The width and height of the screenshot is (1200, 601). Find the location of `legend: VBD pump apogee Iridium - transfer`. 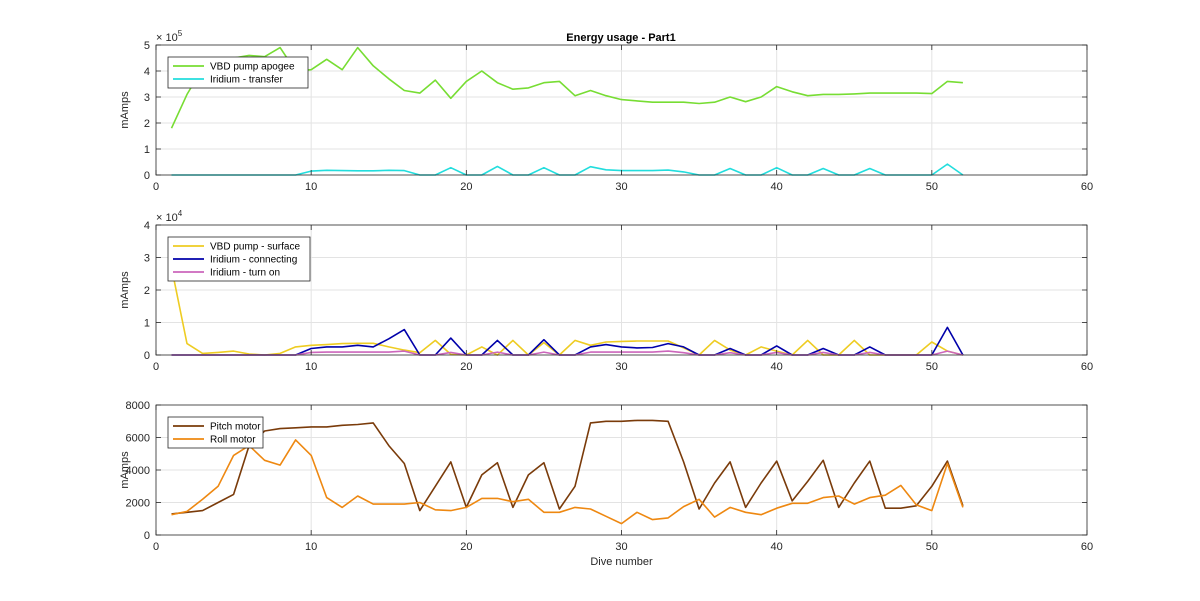

legend: VBD pump apogee Iridium - transfer is located at coordinates (238, 72).